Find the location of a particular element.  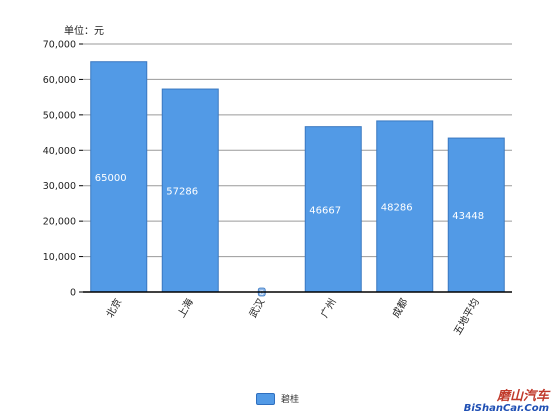

y-tick-label: 40,000 is located at coordinates (59, 151).